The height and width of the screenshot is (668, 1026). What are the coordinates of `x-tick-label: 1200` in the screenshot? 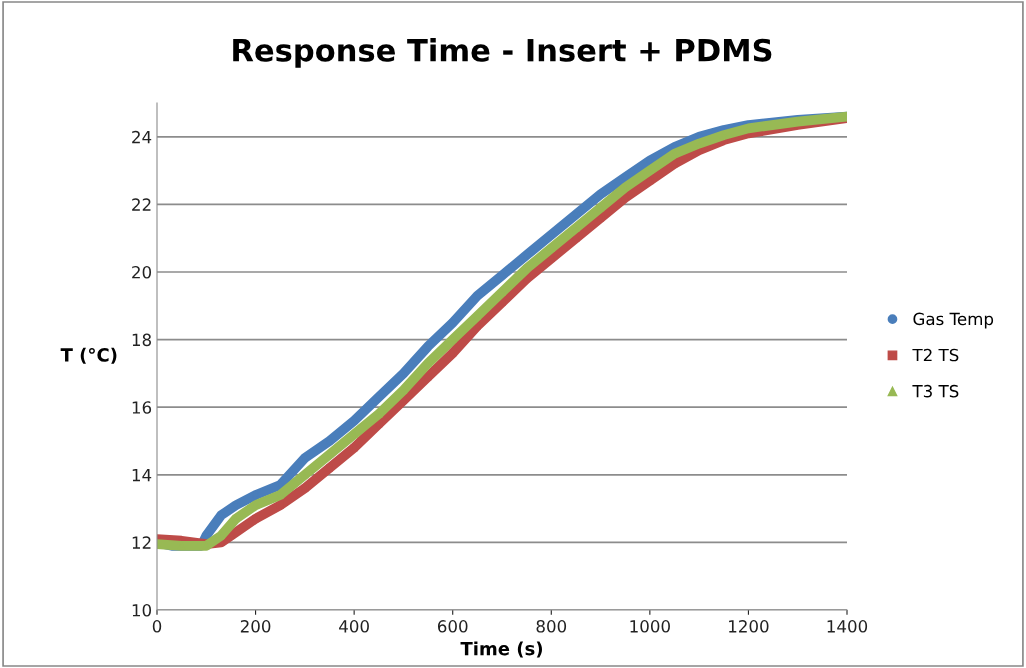 It's located at (749, 626).